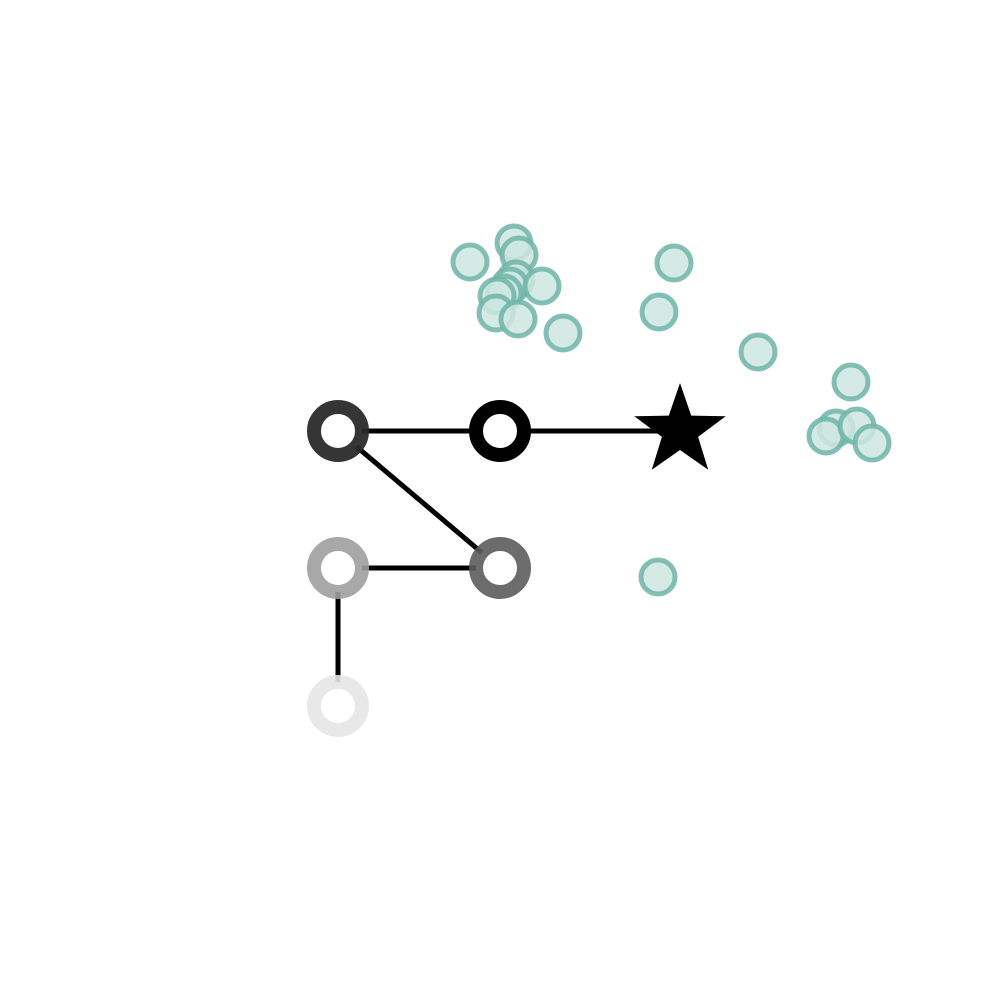 The height and width of the screenshot is (1000, 1000). I want to click on path-nodes, so click(419, 568).